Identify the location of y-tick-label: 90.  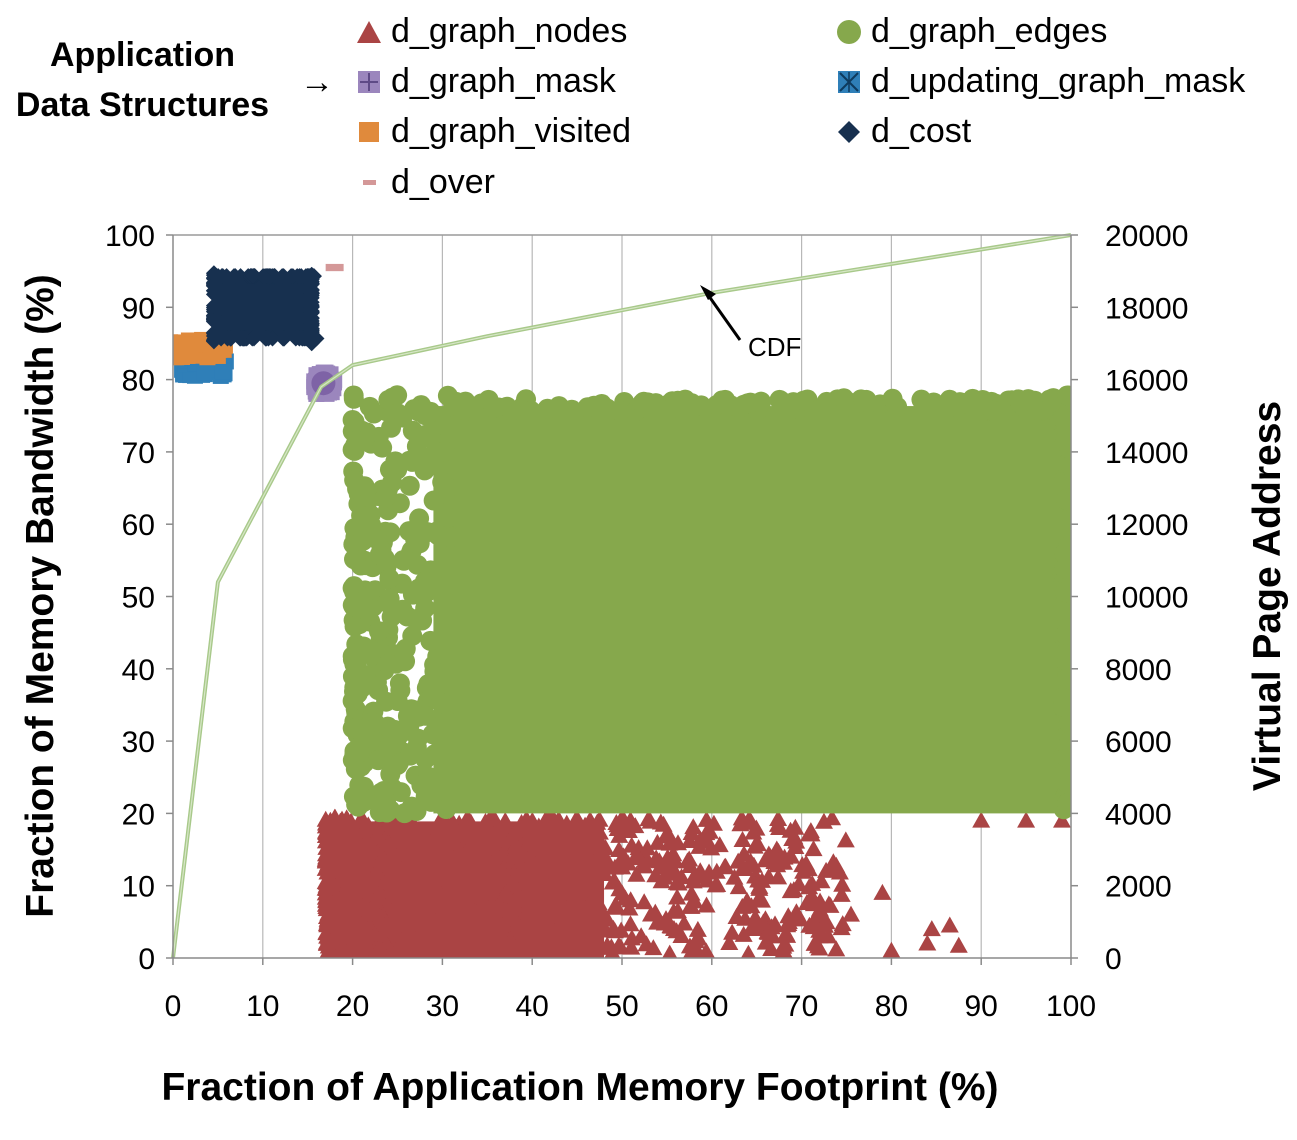
(138, 308).